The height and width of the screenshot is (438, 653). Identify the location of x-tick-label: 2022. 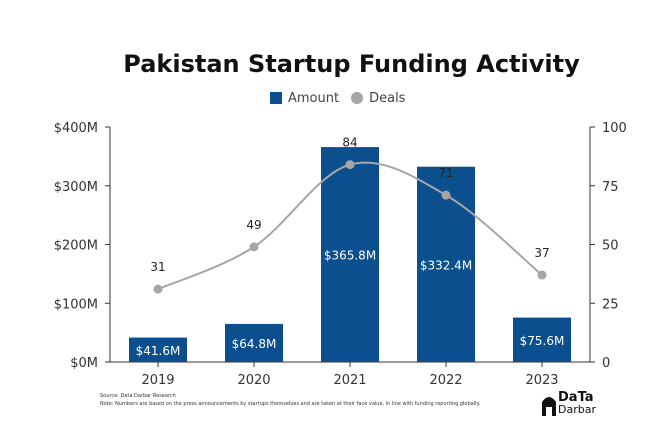
(445, 380).